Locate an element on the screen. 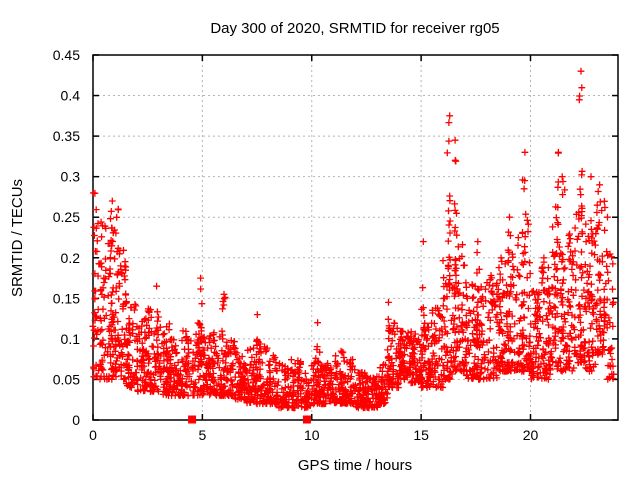 This screenshot has width=640, height=480. y-tick-label: 0.45 is located at coordinates (66, 55).